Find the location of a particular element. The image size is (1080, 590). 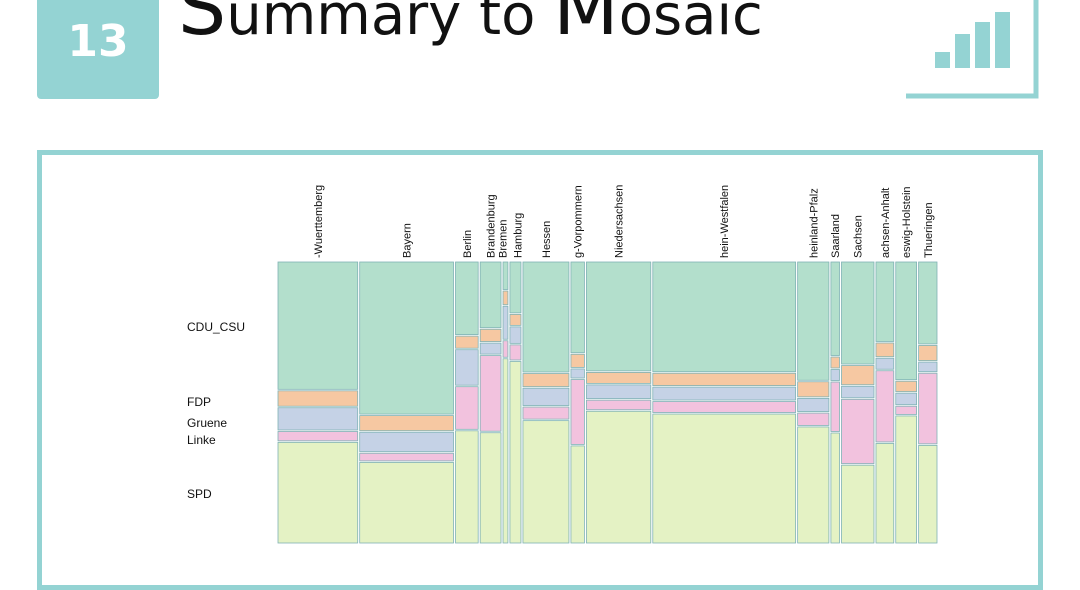

row-label-fdp: FDP is located at coordinates (199, 402).